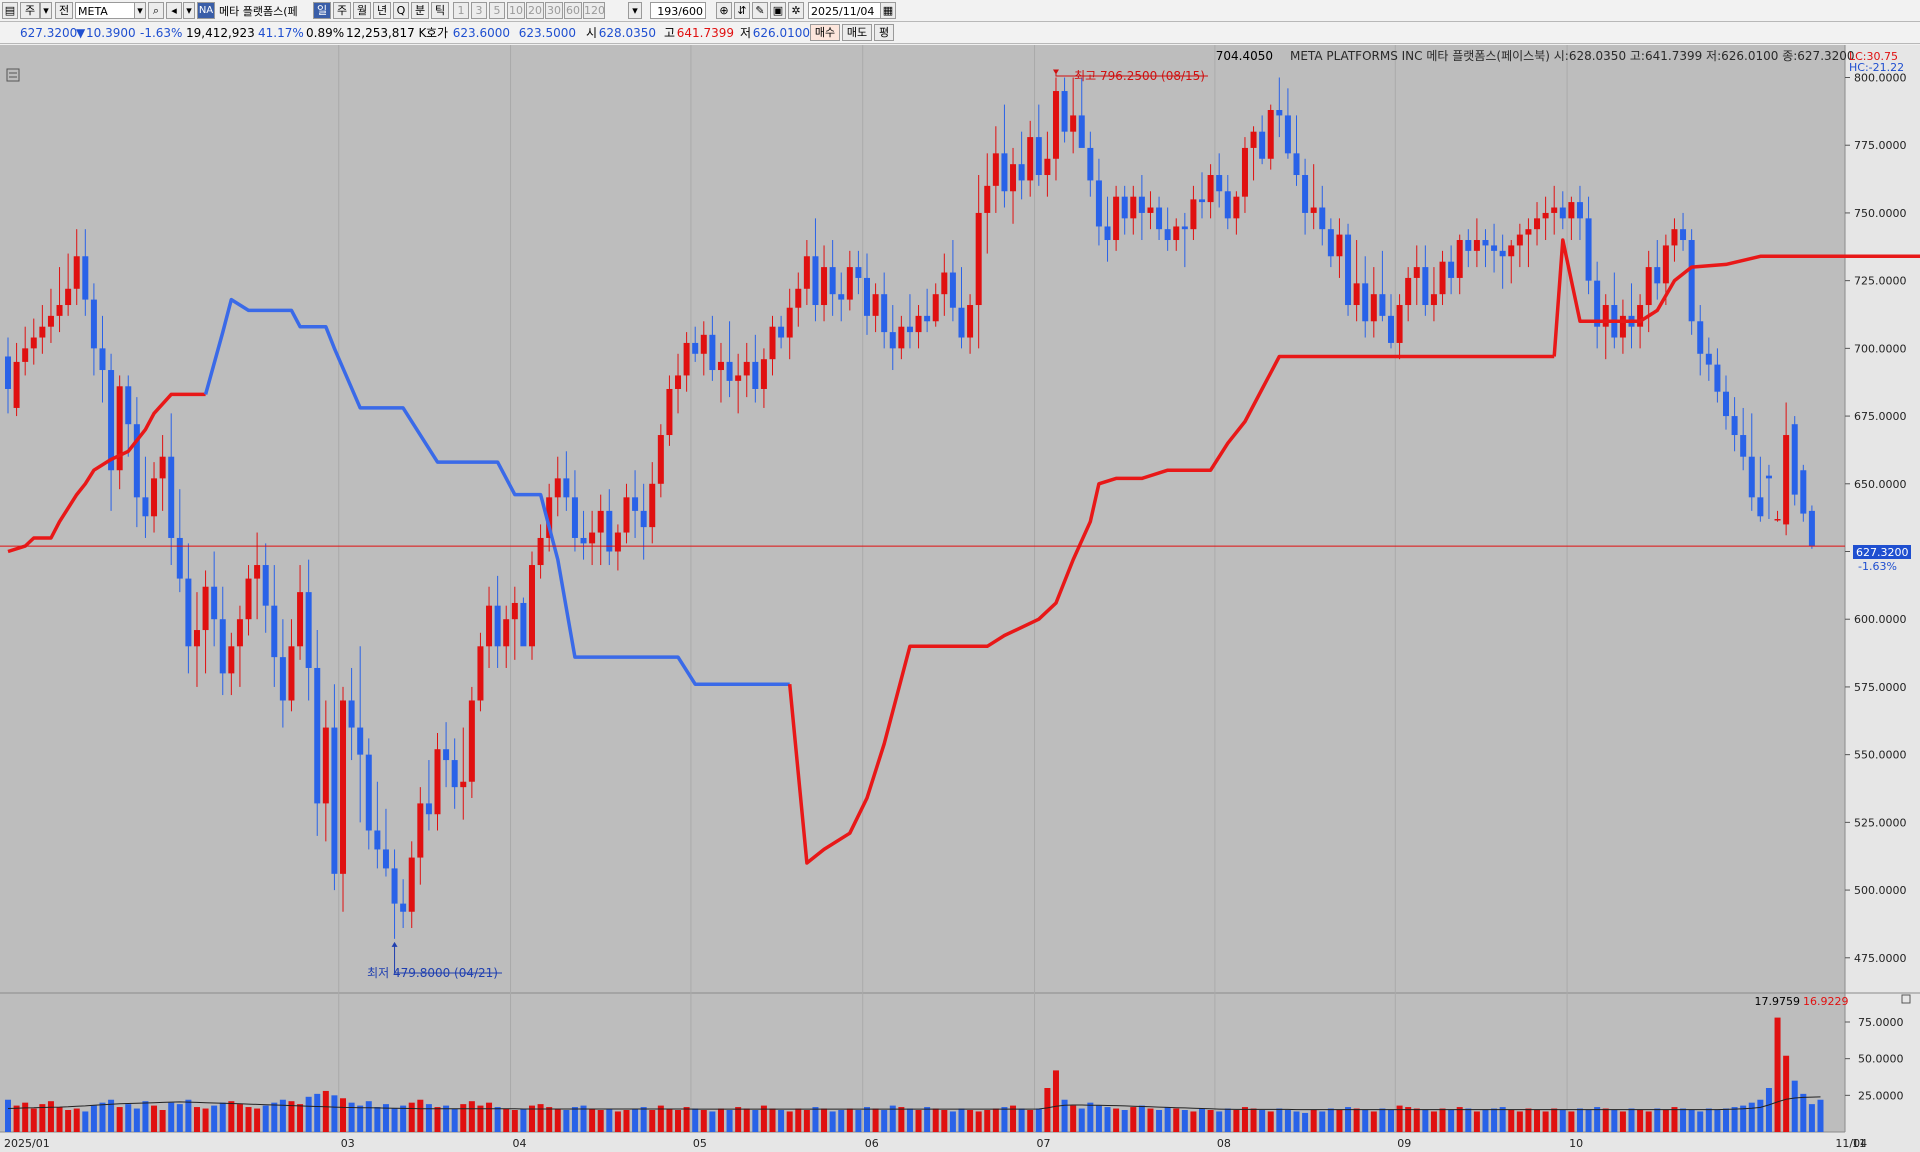 Image resolution: width=1920 pixels, height=1152 pixels. Describe the element at coordinates (401, 10) in the screenshot. I see `period-quarter-tab: Q` at that location.